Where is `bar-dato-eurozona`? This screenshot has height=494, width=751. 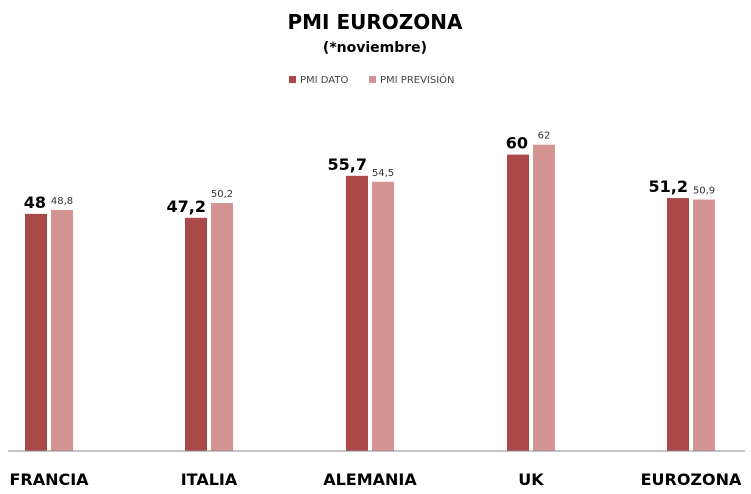
bar-dato-eurozona is located at coordinates (678, 324).